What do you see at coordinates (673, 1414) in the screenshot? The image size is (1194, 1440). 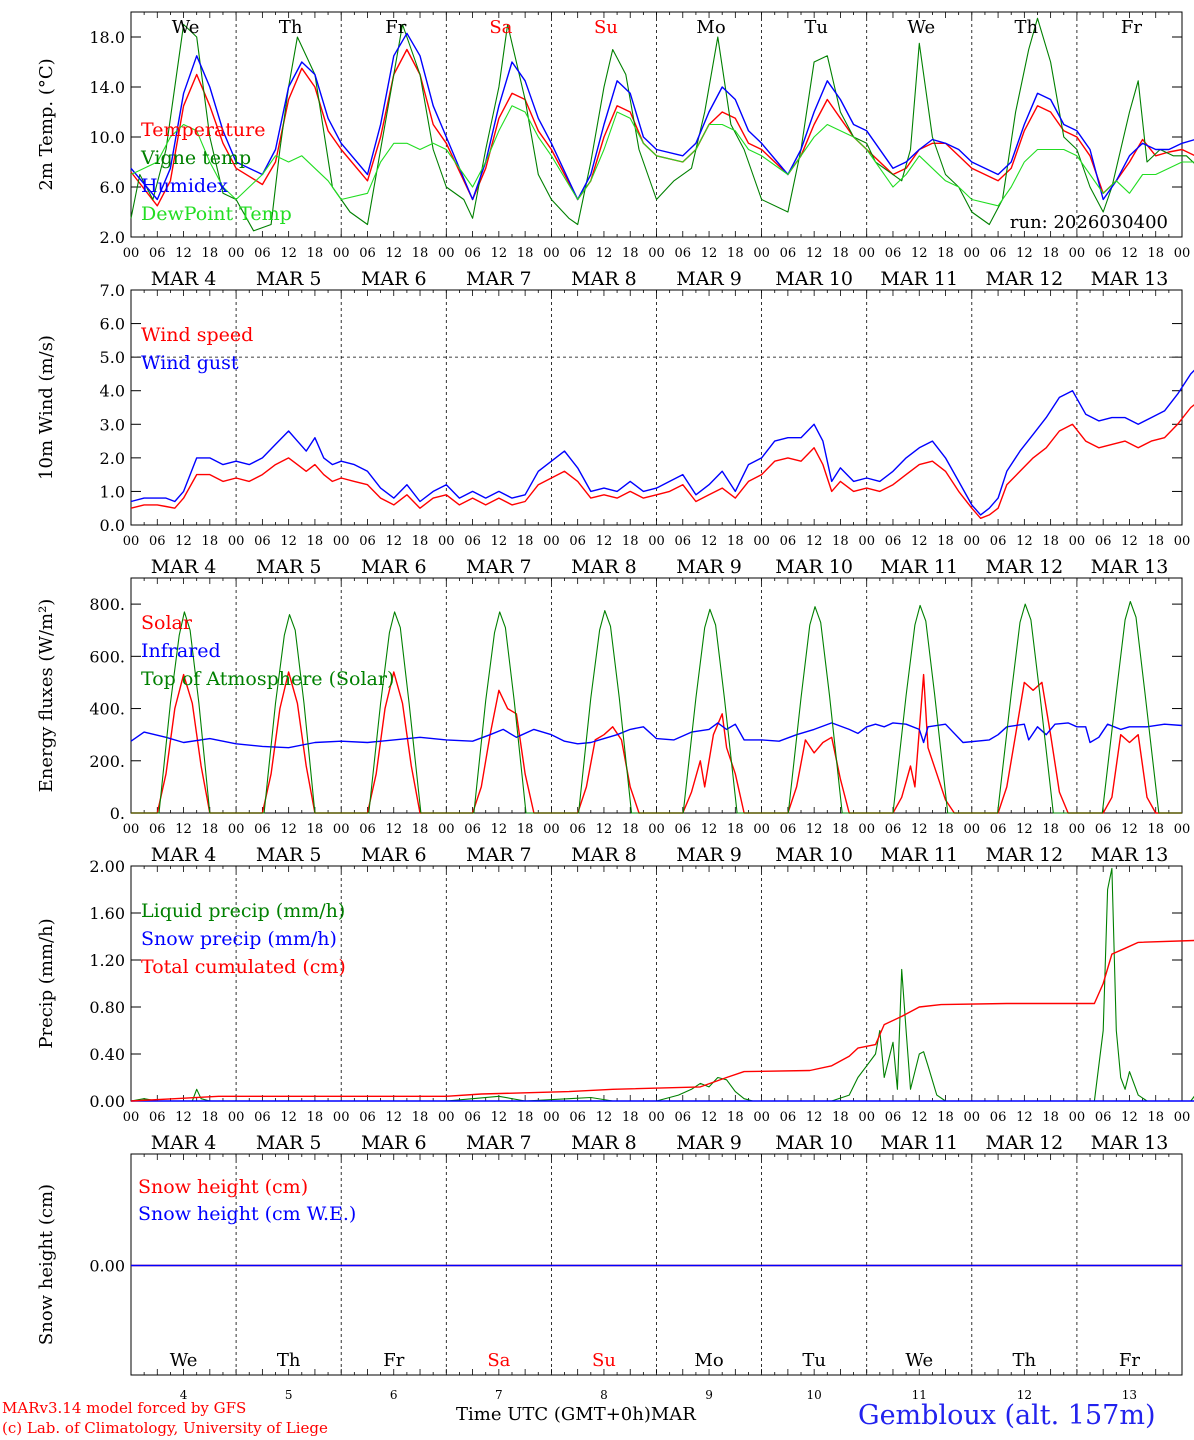 I see `axis-month: MAR` at bounding box center [673, 1414].